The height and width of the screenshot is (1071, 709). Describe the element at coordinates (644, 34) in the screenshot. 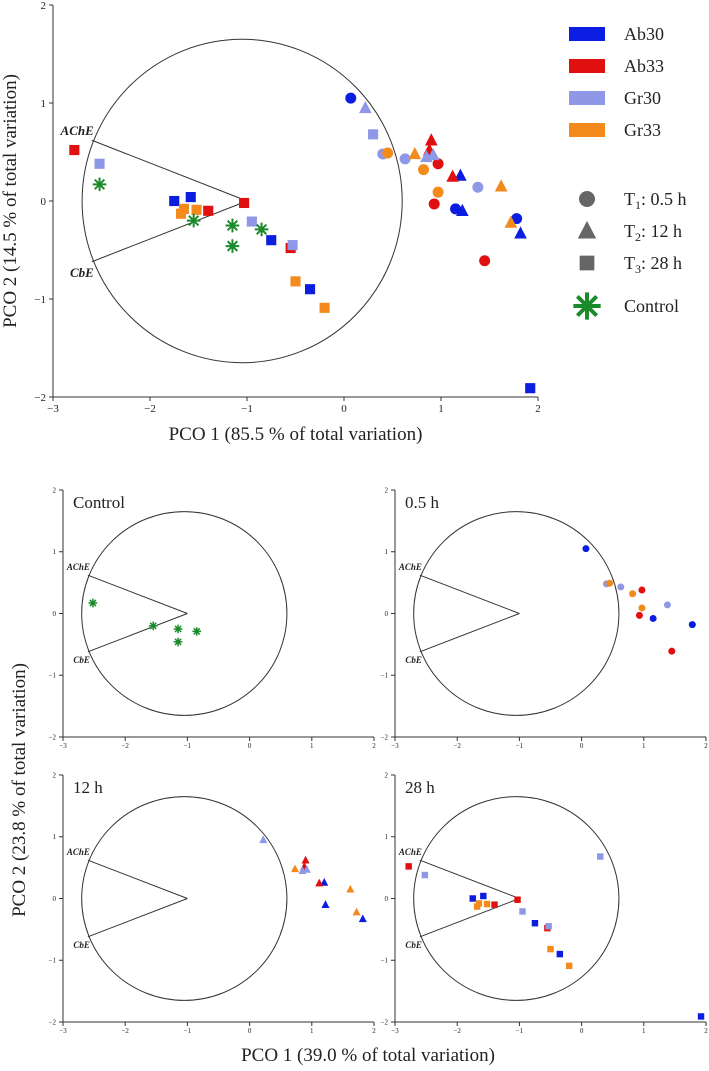

I see `legend-label-ab30: Ab30` at that location.